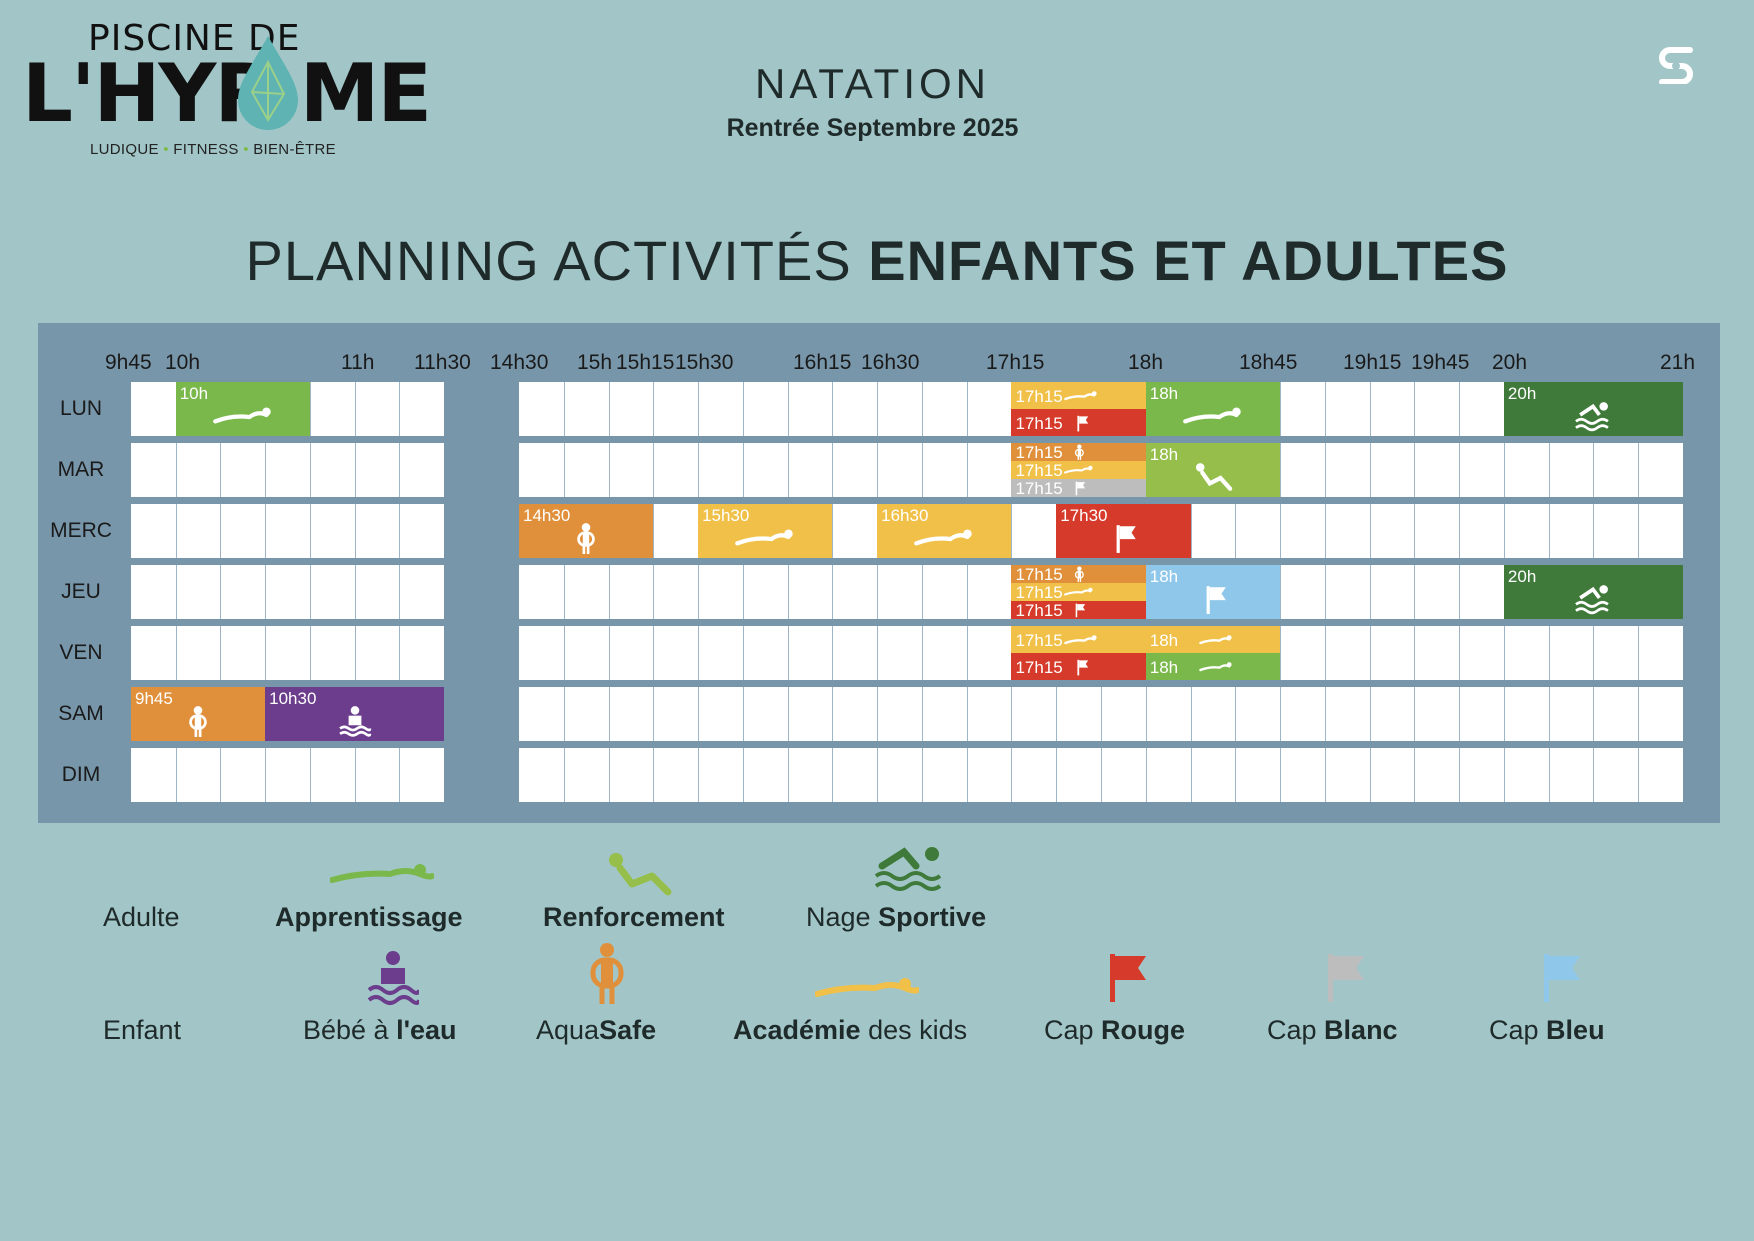 The height and width of the screenshot is (1241, 1754). What do you see at coordinates (1188, 260) in the screenshot?
I see `page-title-bold: ENFANTS ET ADULTES` at bounding box center [1188, 260].